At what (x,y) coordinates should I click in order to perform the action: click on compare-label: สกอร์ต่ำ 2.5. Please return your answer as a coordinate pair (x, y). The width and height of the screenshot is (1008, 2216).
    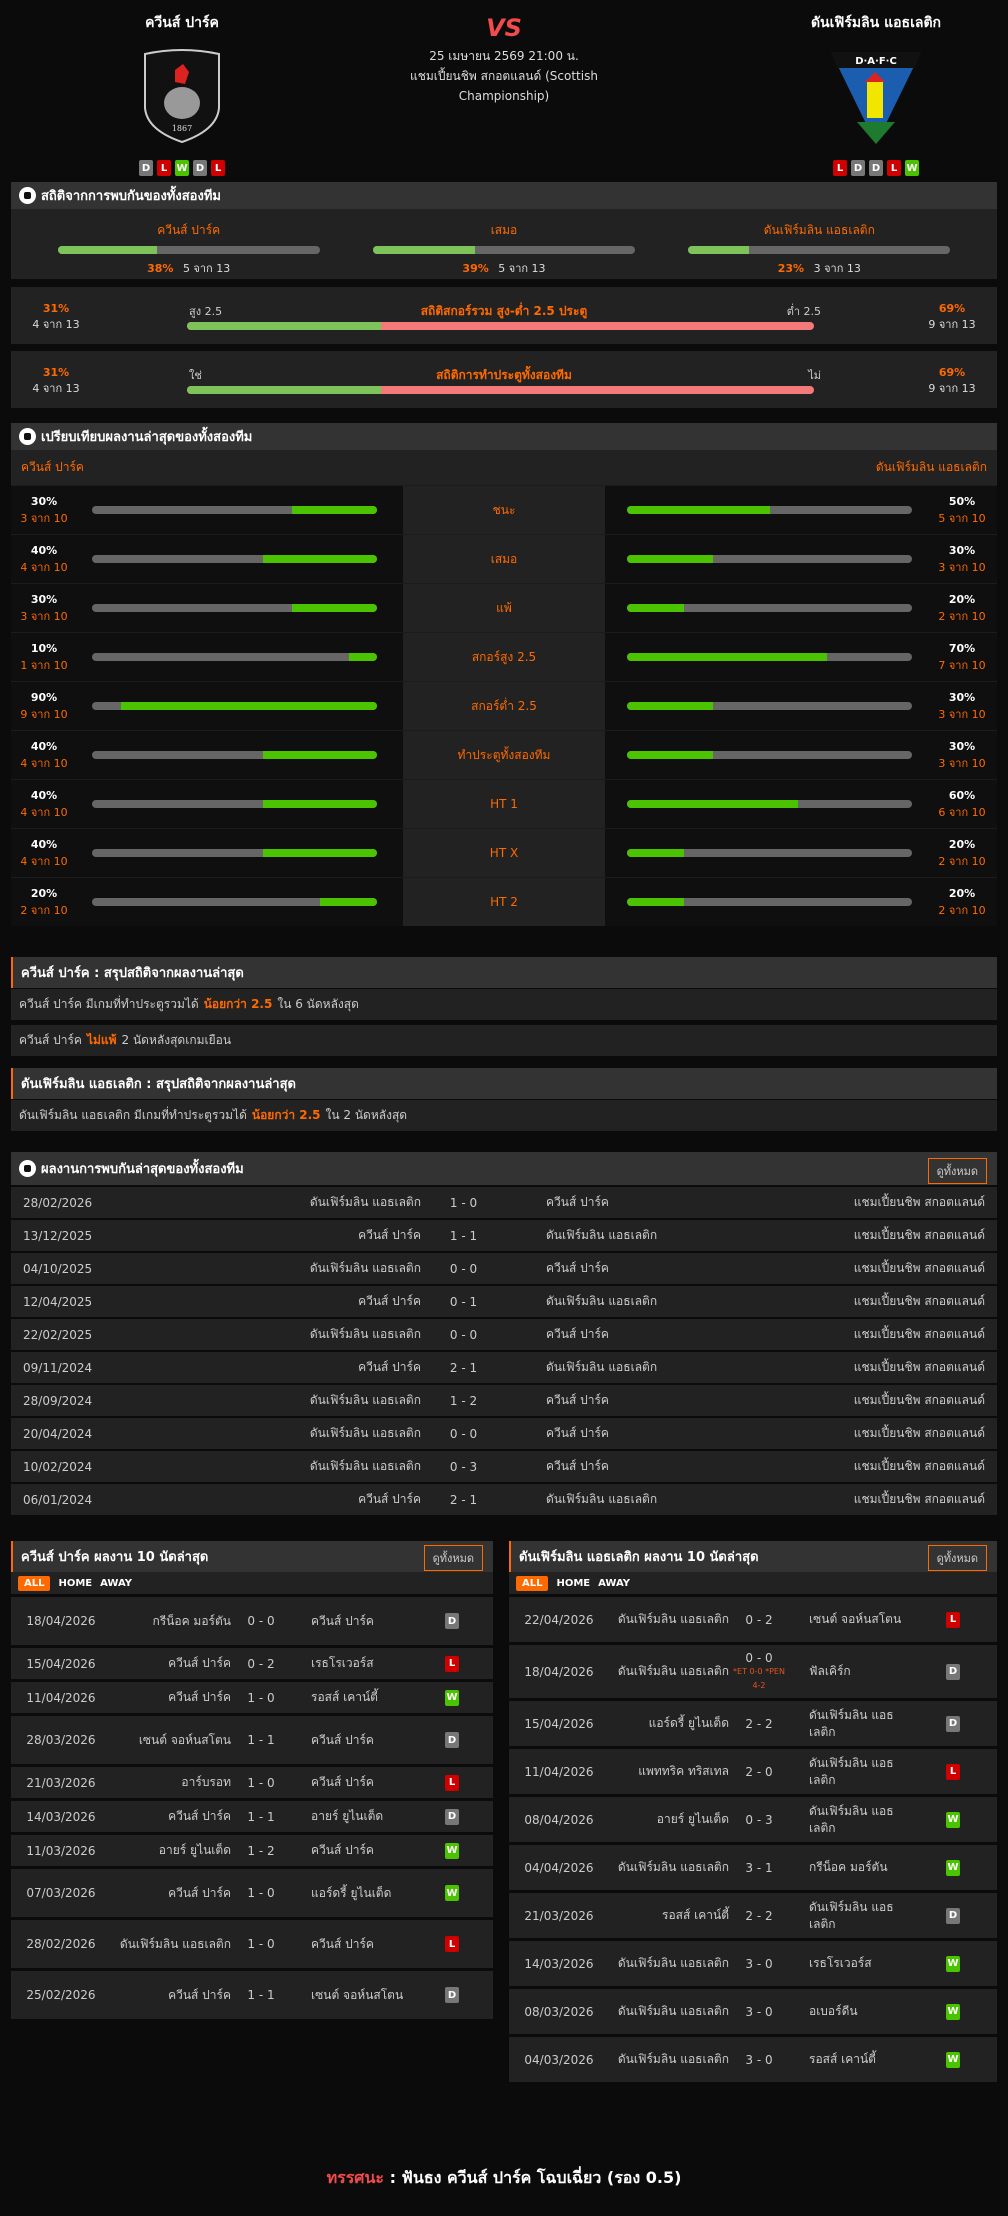
    Looking at the image, I should click on (504, 706).